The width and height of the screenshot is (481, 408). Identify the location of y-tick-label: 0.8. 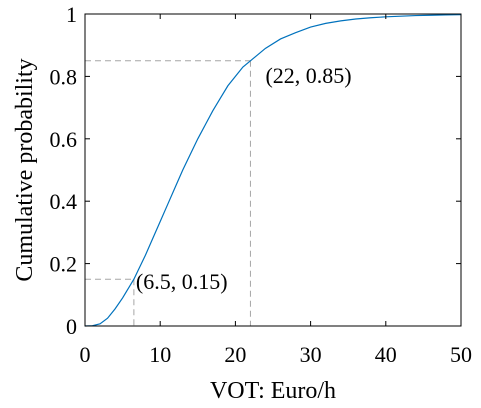
(64, 76).